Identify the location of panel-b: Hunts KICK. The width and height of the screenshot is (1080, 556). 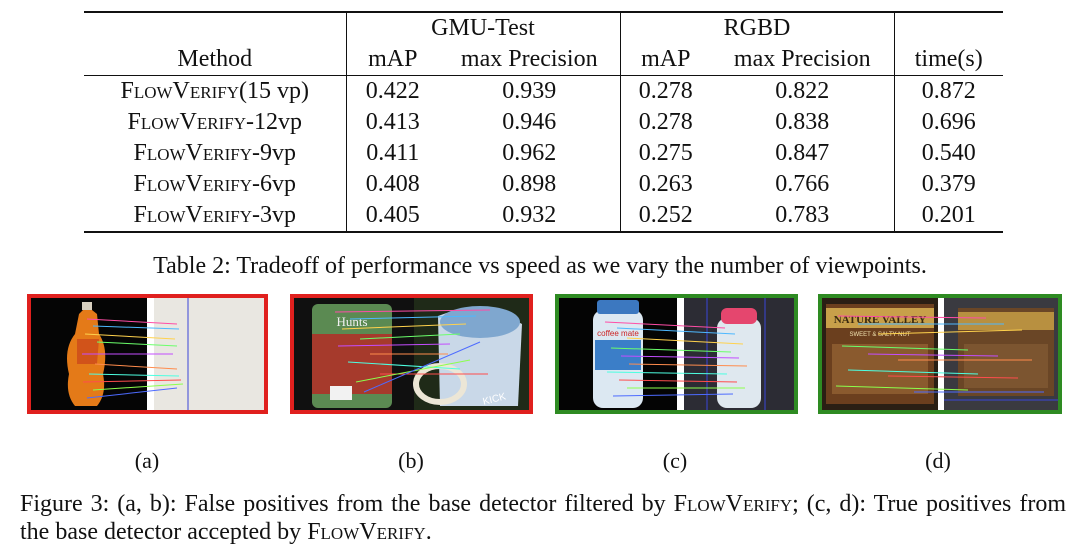
(411, 354).